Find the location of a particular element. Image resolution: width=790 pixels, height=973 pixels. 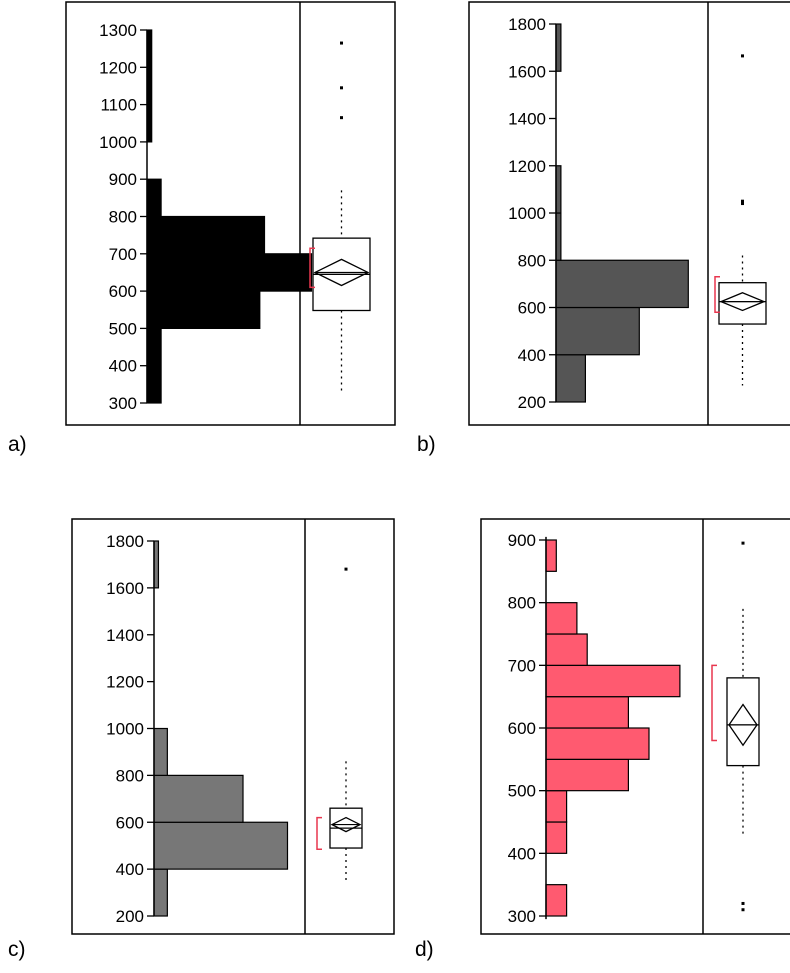

panel-label: b) is located at coordinates (426, 444).